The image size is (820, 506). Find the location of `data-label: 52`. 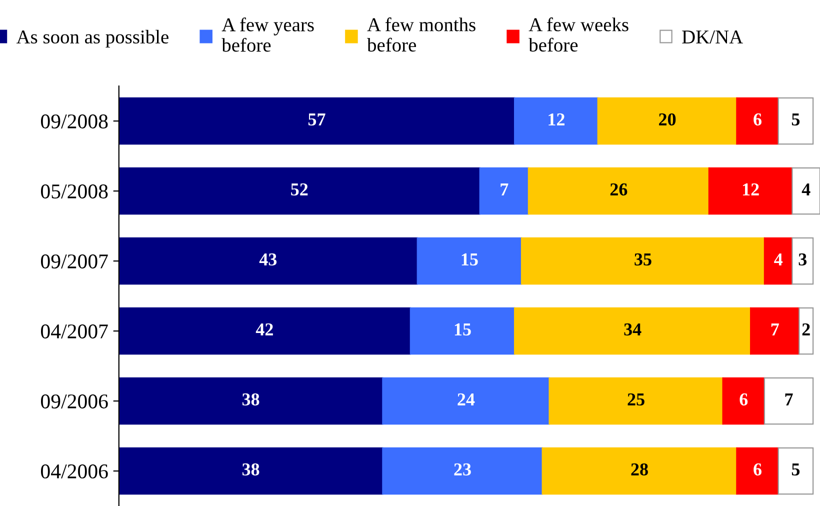

data-label: 52 is located at coordinates (299, 189).